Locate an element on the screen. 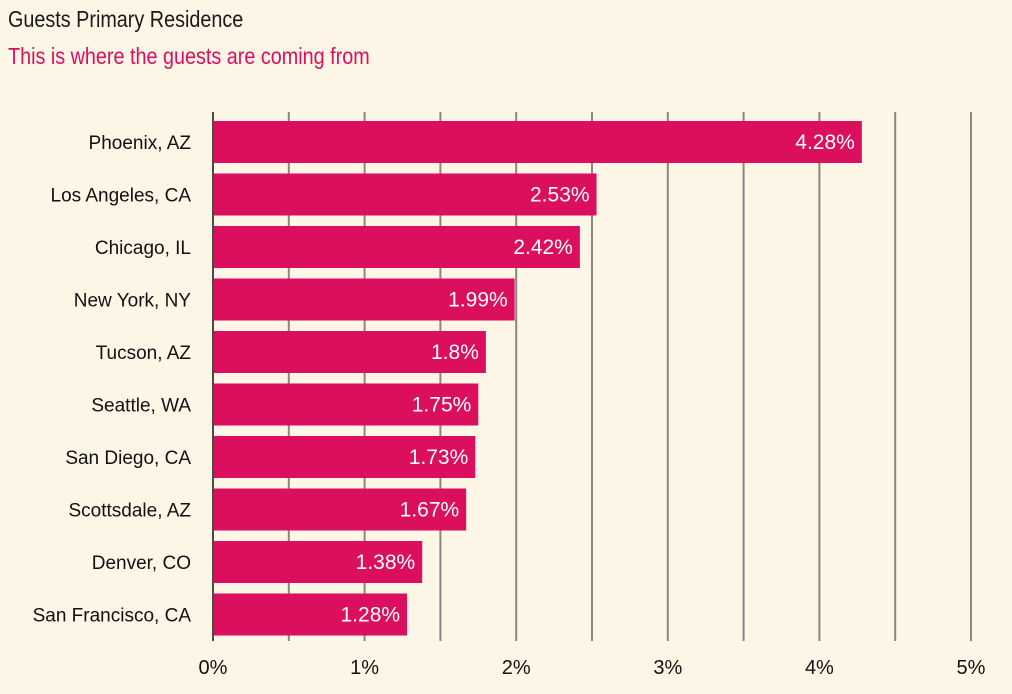 The width and height of the screenshot is (1012, 694). bar-value-label: 2.42% is located at coordinates (543, 247).